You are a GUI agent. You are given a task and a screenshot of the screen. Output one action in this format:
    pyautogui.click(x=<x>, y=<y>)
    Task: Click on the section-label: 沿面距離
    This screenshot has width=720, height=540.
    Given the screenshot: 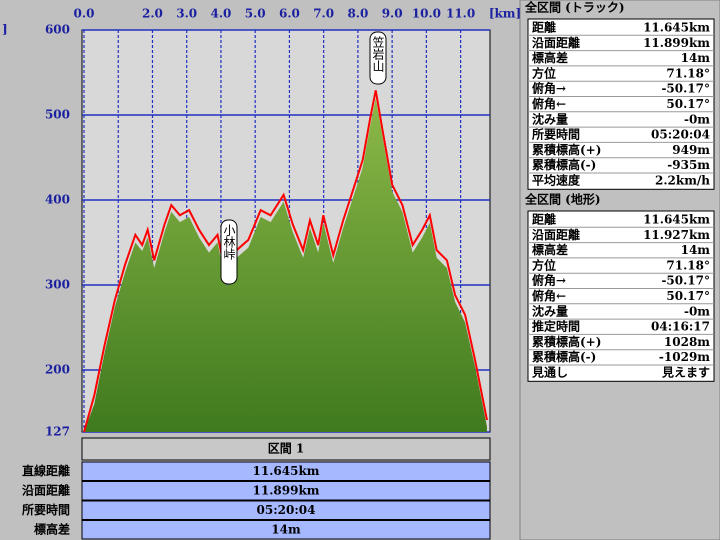 What is the action you would take?
    pyautogui.click(x=45, y=490)
    